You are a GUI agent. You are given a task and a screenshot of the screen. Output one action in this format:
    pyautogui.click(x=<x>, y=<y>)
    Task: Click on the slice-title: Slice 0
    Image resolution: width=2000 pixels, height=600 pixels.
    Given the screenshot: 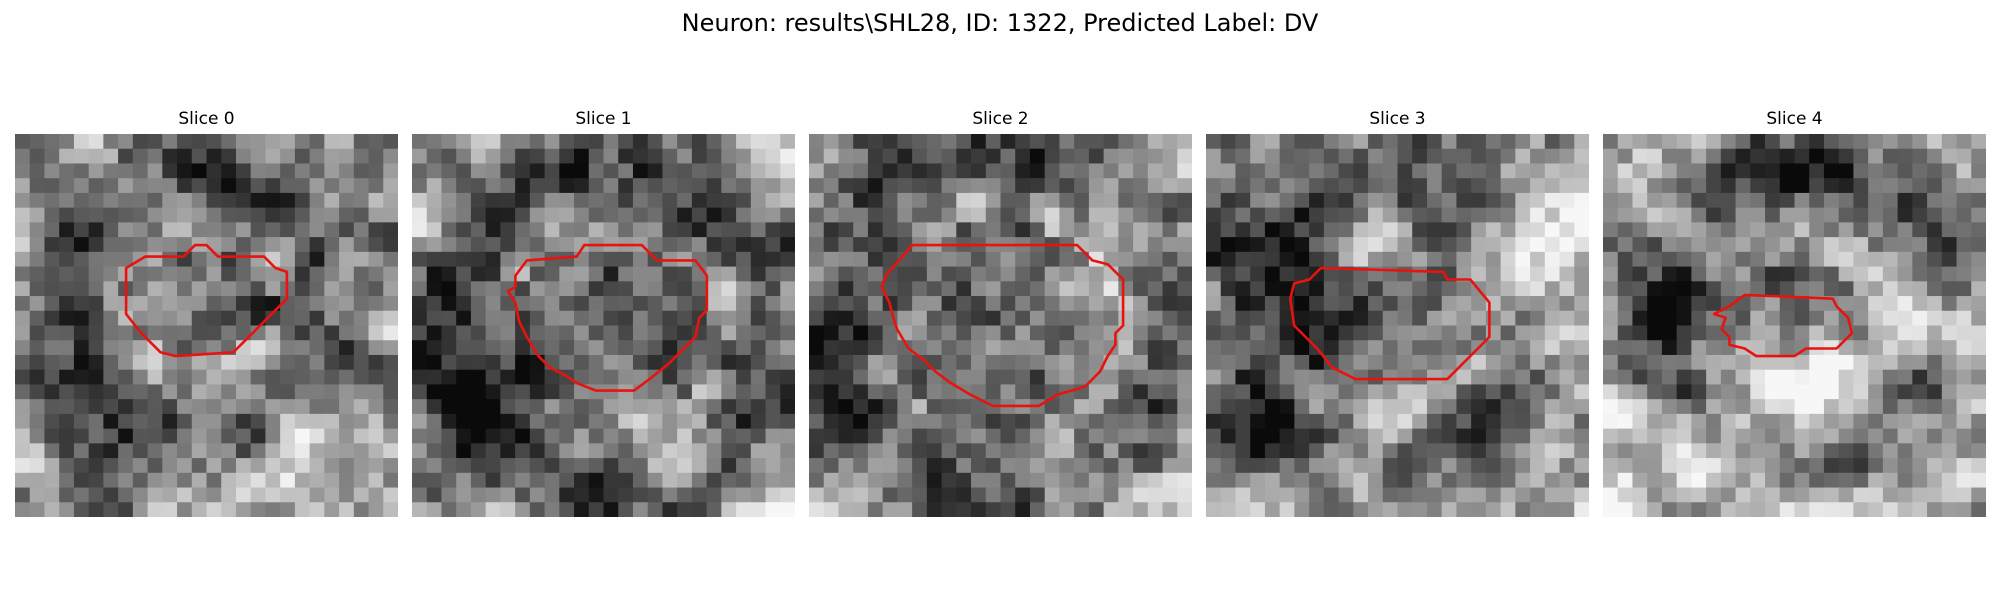 What is the action you would take?
    pyautogui.click(x=206, y=119)
    